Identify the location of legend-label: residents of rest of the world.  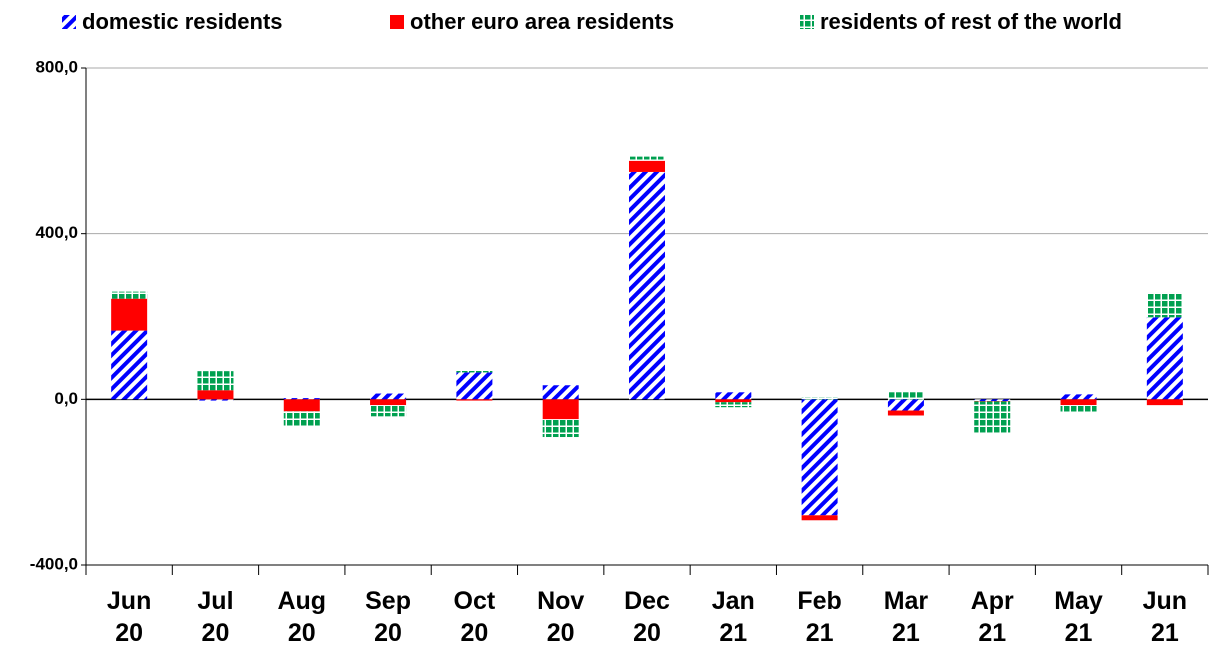
(971, 21).